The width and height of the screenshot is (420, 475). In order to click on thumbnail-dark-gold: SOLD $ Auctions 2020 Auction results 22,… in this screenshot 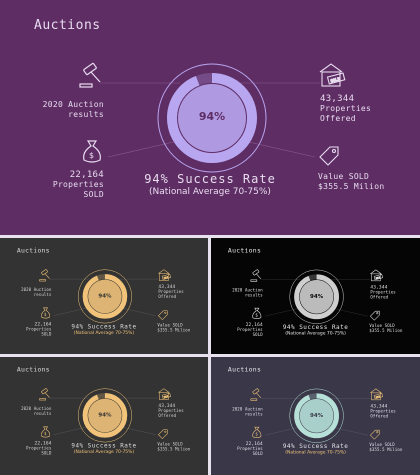, I will do `click(104, 296)`.